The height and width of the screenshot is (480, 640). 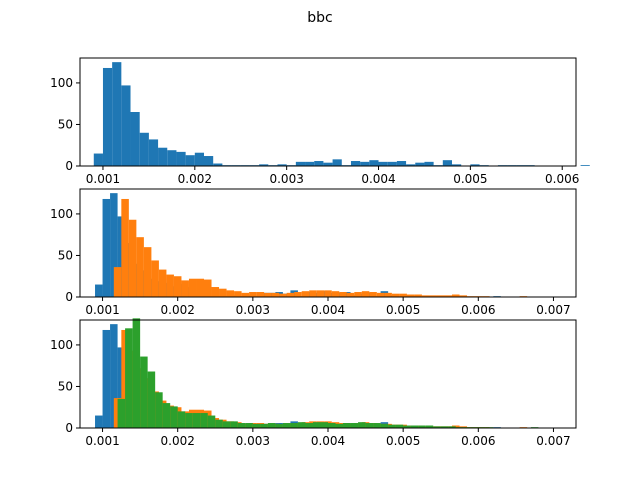 What do you see at coordinates (328, 310) in the screenshot?
I see `x-tick-label: 0.004` at bounding box center [328, 310].